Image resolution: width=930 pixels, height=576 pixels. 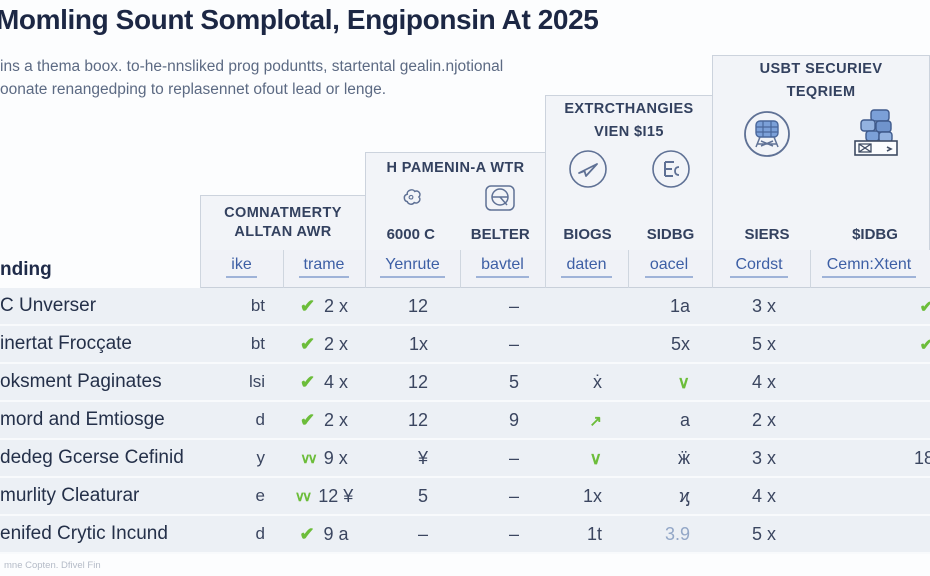 I want to click on table-cell: 1t, so click(x=586, y=534).